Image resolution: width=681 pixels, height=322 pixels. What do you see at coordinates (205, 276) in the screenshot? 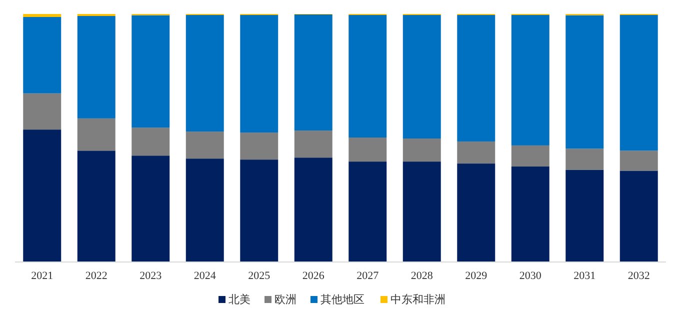
I see `x-tick-label: 2024` at bounding box center [205, 276].